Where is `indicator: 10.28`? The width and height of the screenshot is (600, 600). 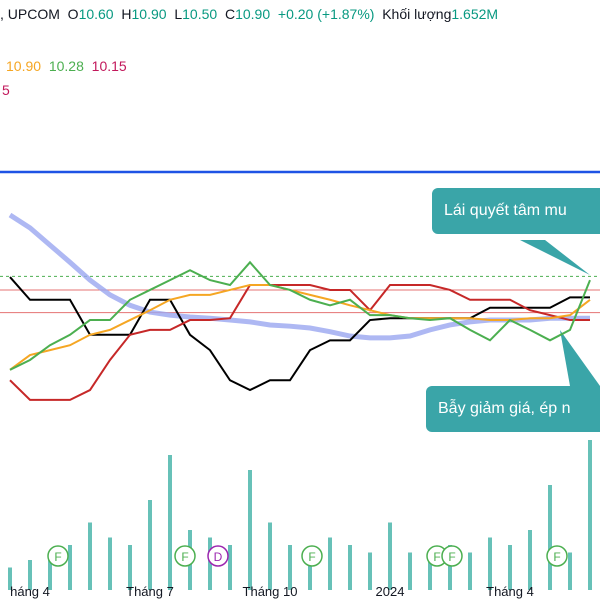
indicator: 10.28 is located at coordinates (66, 66).